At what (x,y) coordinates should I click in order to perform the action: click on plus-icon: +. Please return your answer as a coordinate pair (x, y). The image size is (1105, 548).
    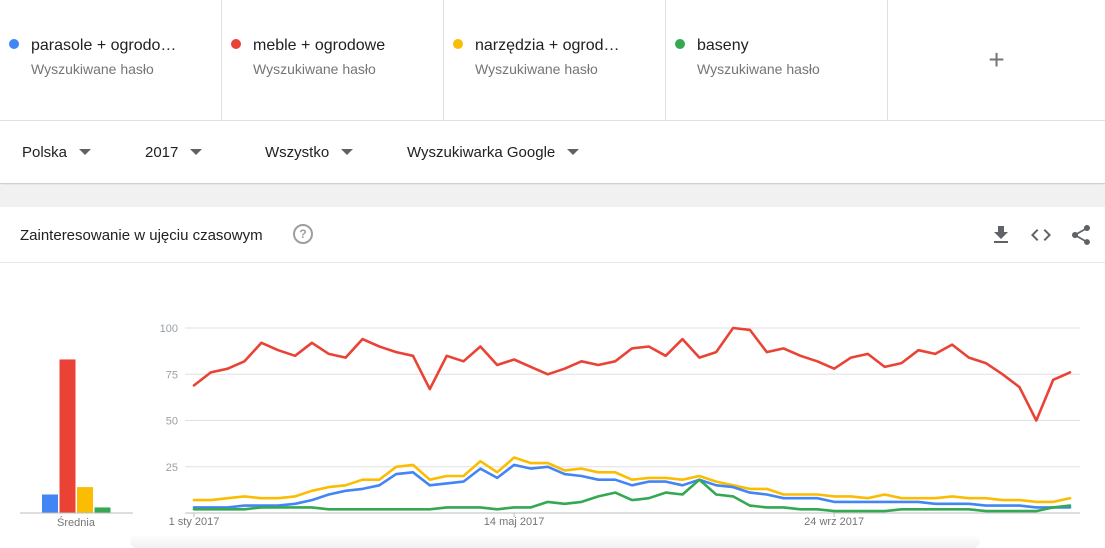
    Looking at the image, I should click on (996, 59).